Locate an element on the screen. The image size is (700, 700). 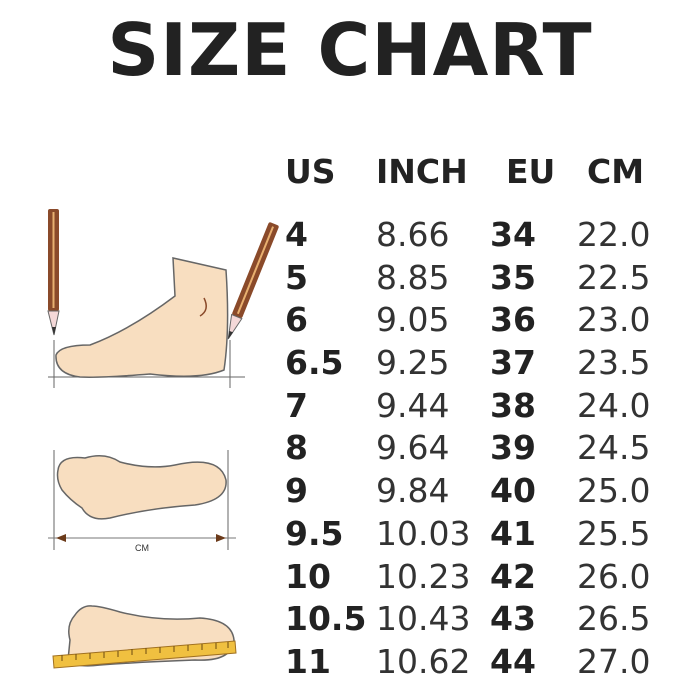
pencil-right-icon is located at coordinates (253, 281).